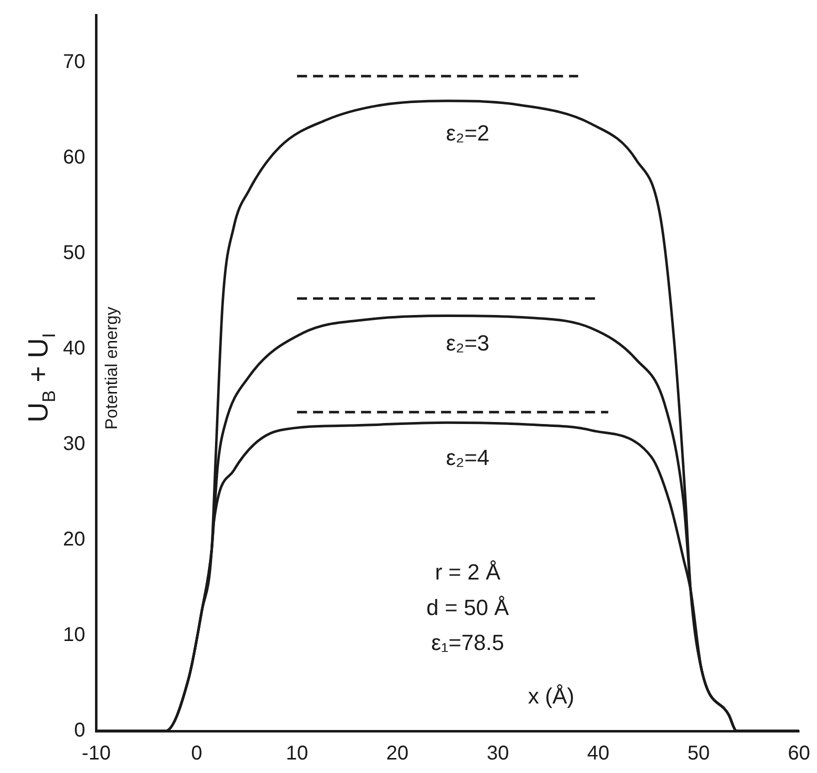 This screenshot has width=817, height=773. Describe the element at coordinates (74, 349) in the screenshot. I see `y-tick-label: 40` at that location.